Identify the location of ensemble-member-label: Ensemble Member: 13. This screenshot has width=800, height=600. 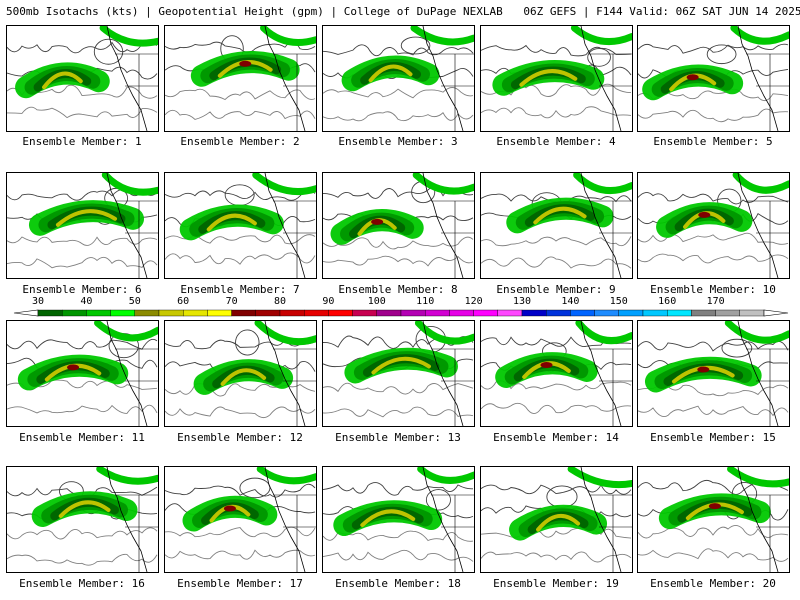
(398, 437).